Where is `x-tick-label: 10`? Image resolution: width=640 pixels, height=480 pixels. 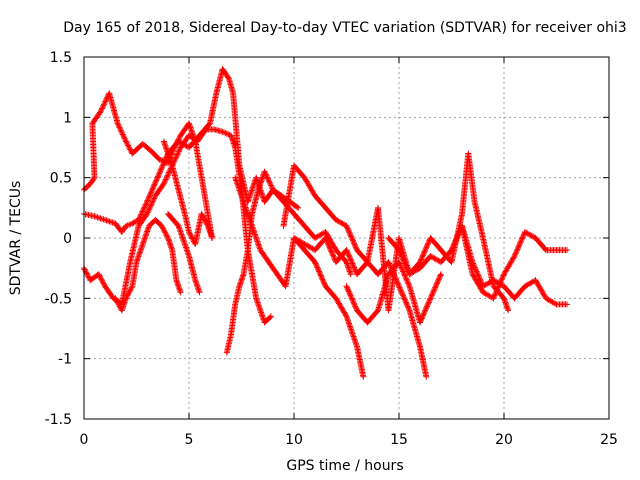
x-tick-label: 10 is located at coordinates (294, 440).